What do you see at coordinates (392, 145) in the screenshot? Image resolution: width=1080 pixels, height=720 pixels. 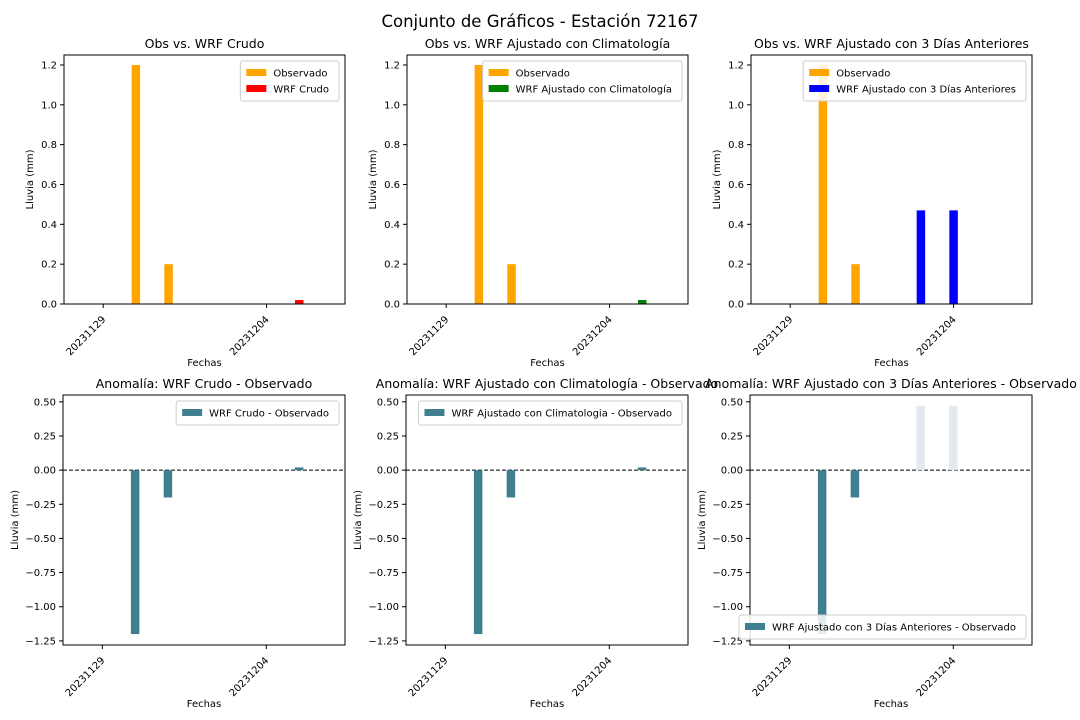 I see `y-tick-label: 0.8` at bounding box center [392, 145].